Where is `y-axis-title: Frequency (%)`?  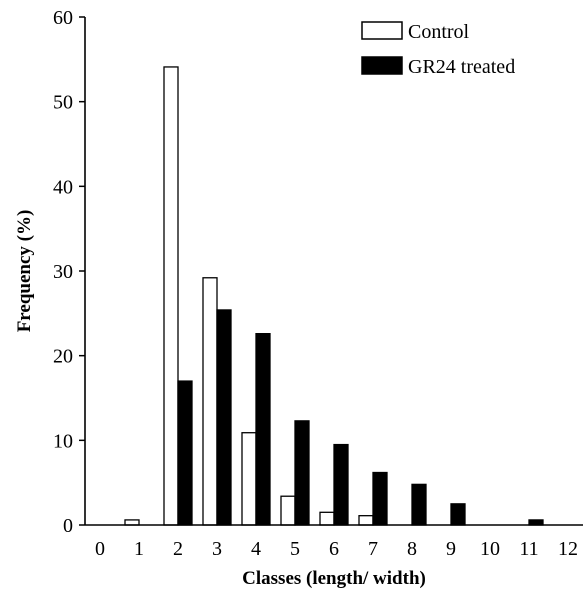 y-axis-title: Frequency (%) is located at coordinates (24, 271).